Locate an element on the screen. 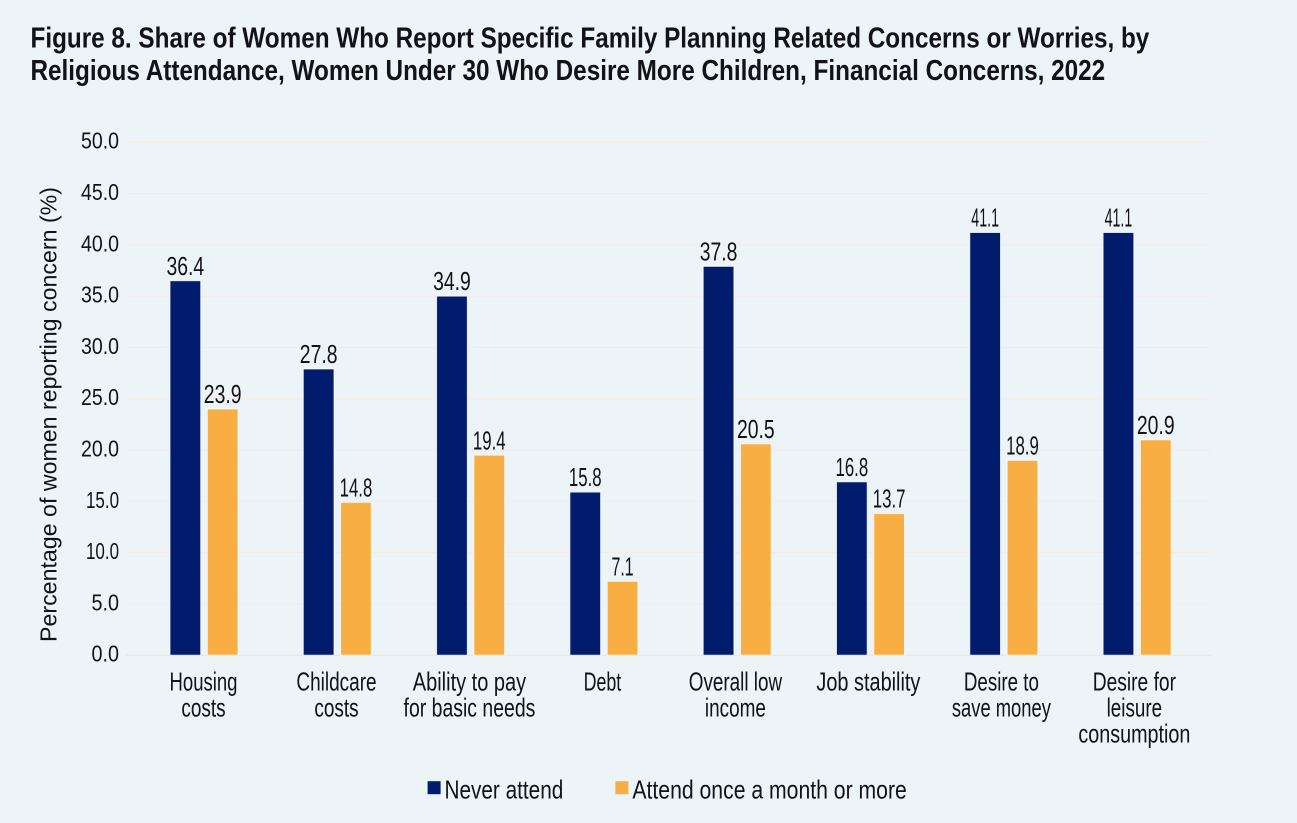  svg-text: Attend once a month or more is located at coordinates (769, 790).